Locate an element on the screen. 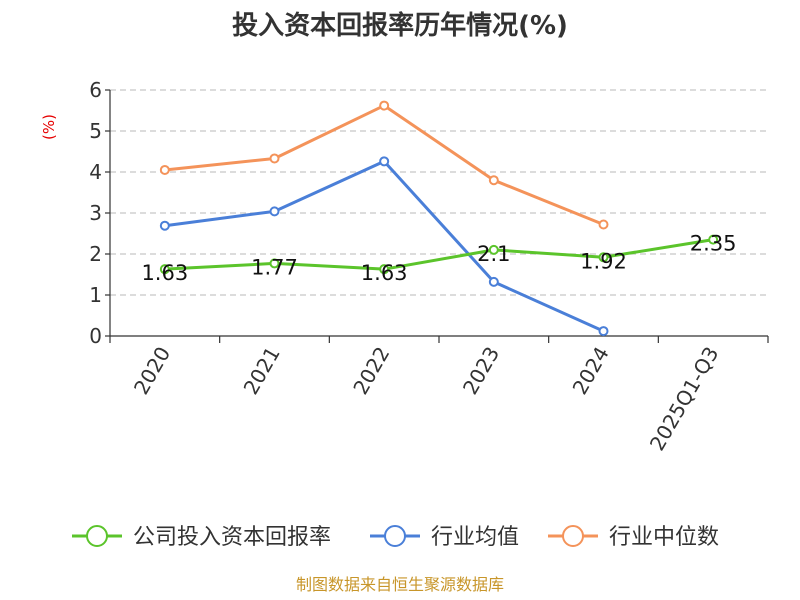 The width and height of the screenshot is (800, 600). x-tick-2024: 2024 is located at coordinates (591, 371).